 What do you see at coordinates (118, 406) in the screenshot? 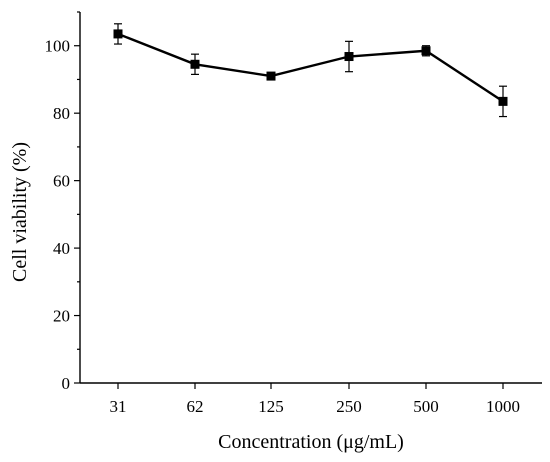
I see `x-tick-label: 31` at bounding box center [118, 406].